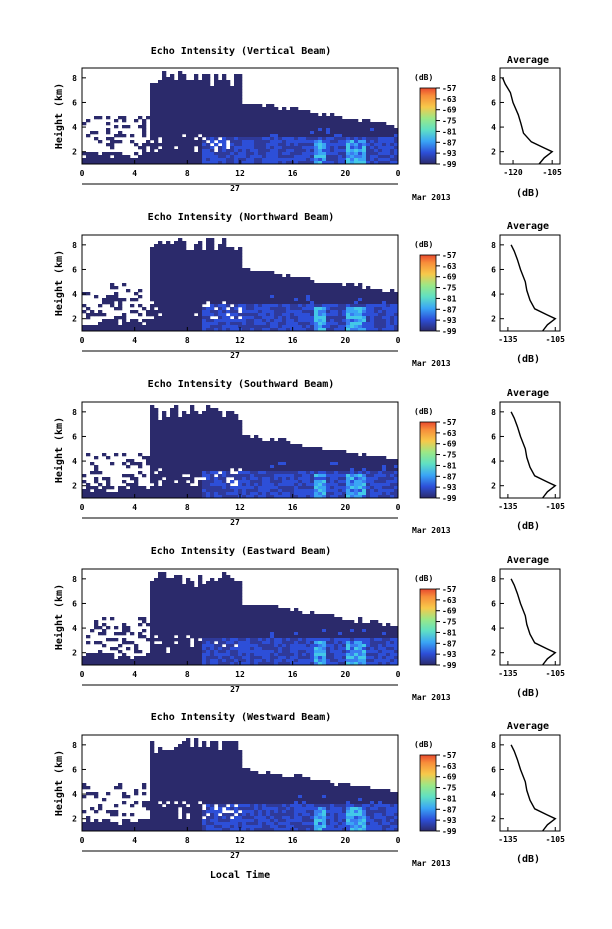 The height and width of the screenshot is (929, 612). Describe the element at coordinates (82, 507) in the screenshot. I see `x-tick-label: 0` at that location.